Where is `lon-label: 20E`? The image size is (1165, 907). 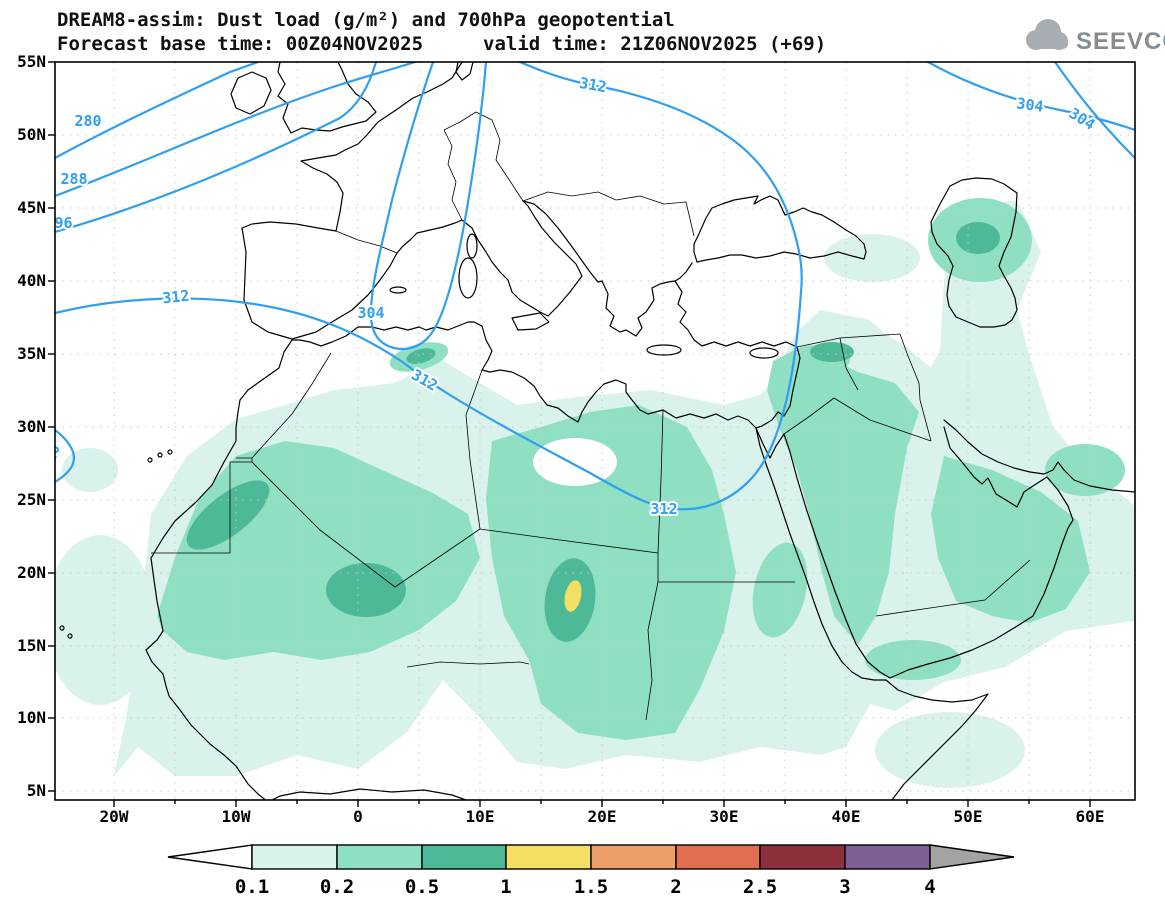 lon-label: 20E is located at coordinates (602, 816).